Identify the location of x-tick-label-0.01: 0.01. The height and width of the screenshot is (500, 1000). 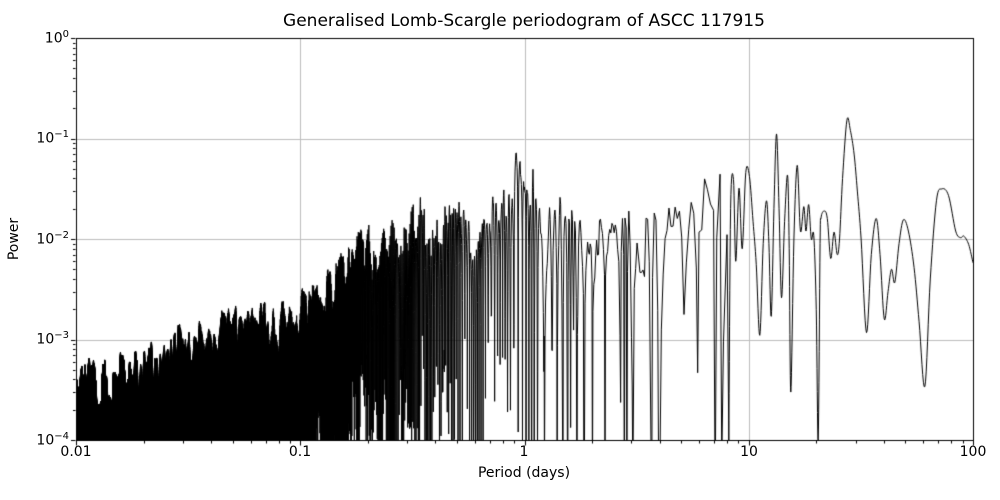
(76, 452).